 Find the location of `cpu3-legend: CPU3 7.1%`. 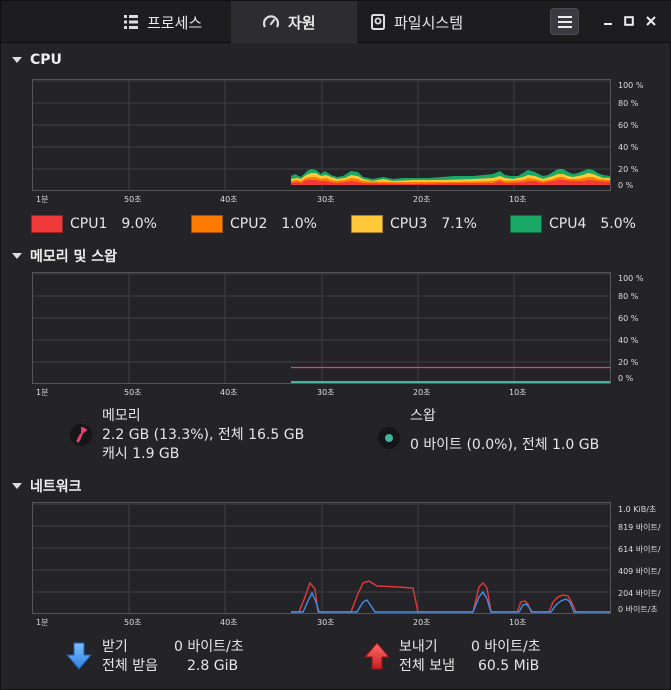

cpu3-legend: CPU3 7.1% is located at coordinates (414, 224).